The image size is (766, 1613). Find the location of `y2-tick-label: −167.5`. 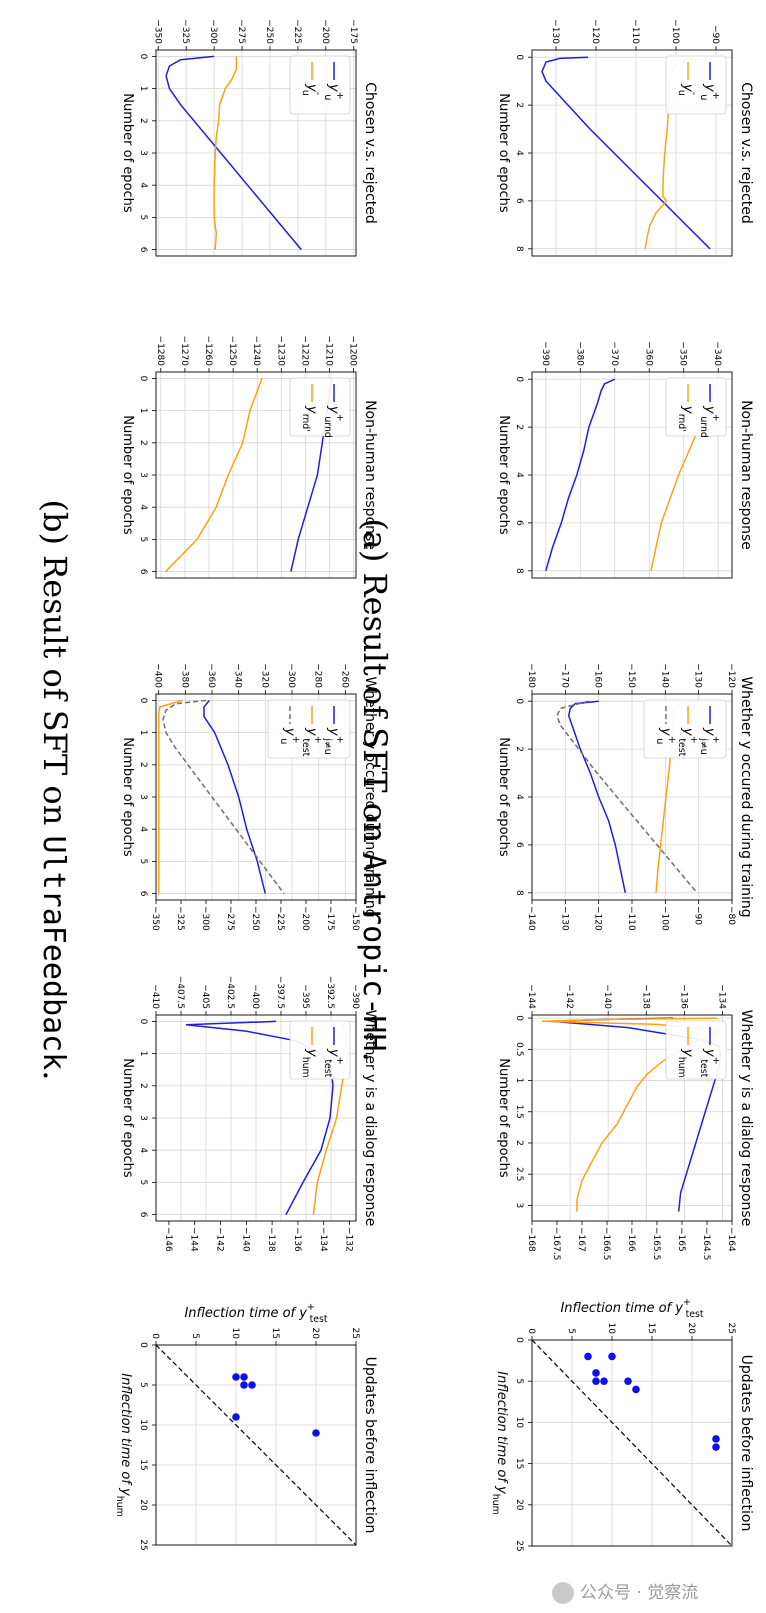

y2-tick-label: −167.5 is located at coordinates (556, 1243).